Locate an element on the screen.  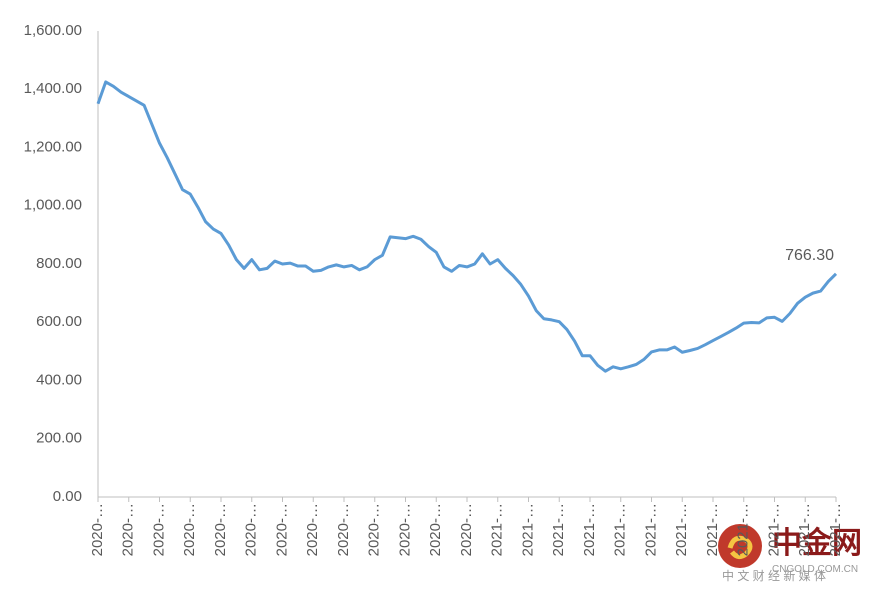
data-label: 766.30 is located at coordinates (809, 255).